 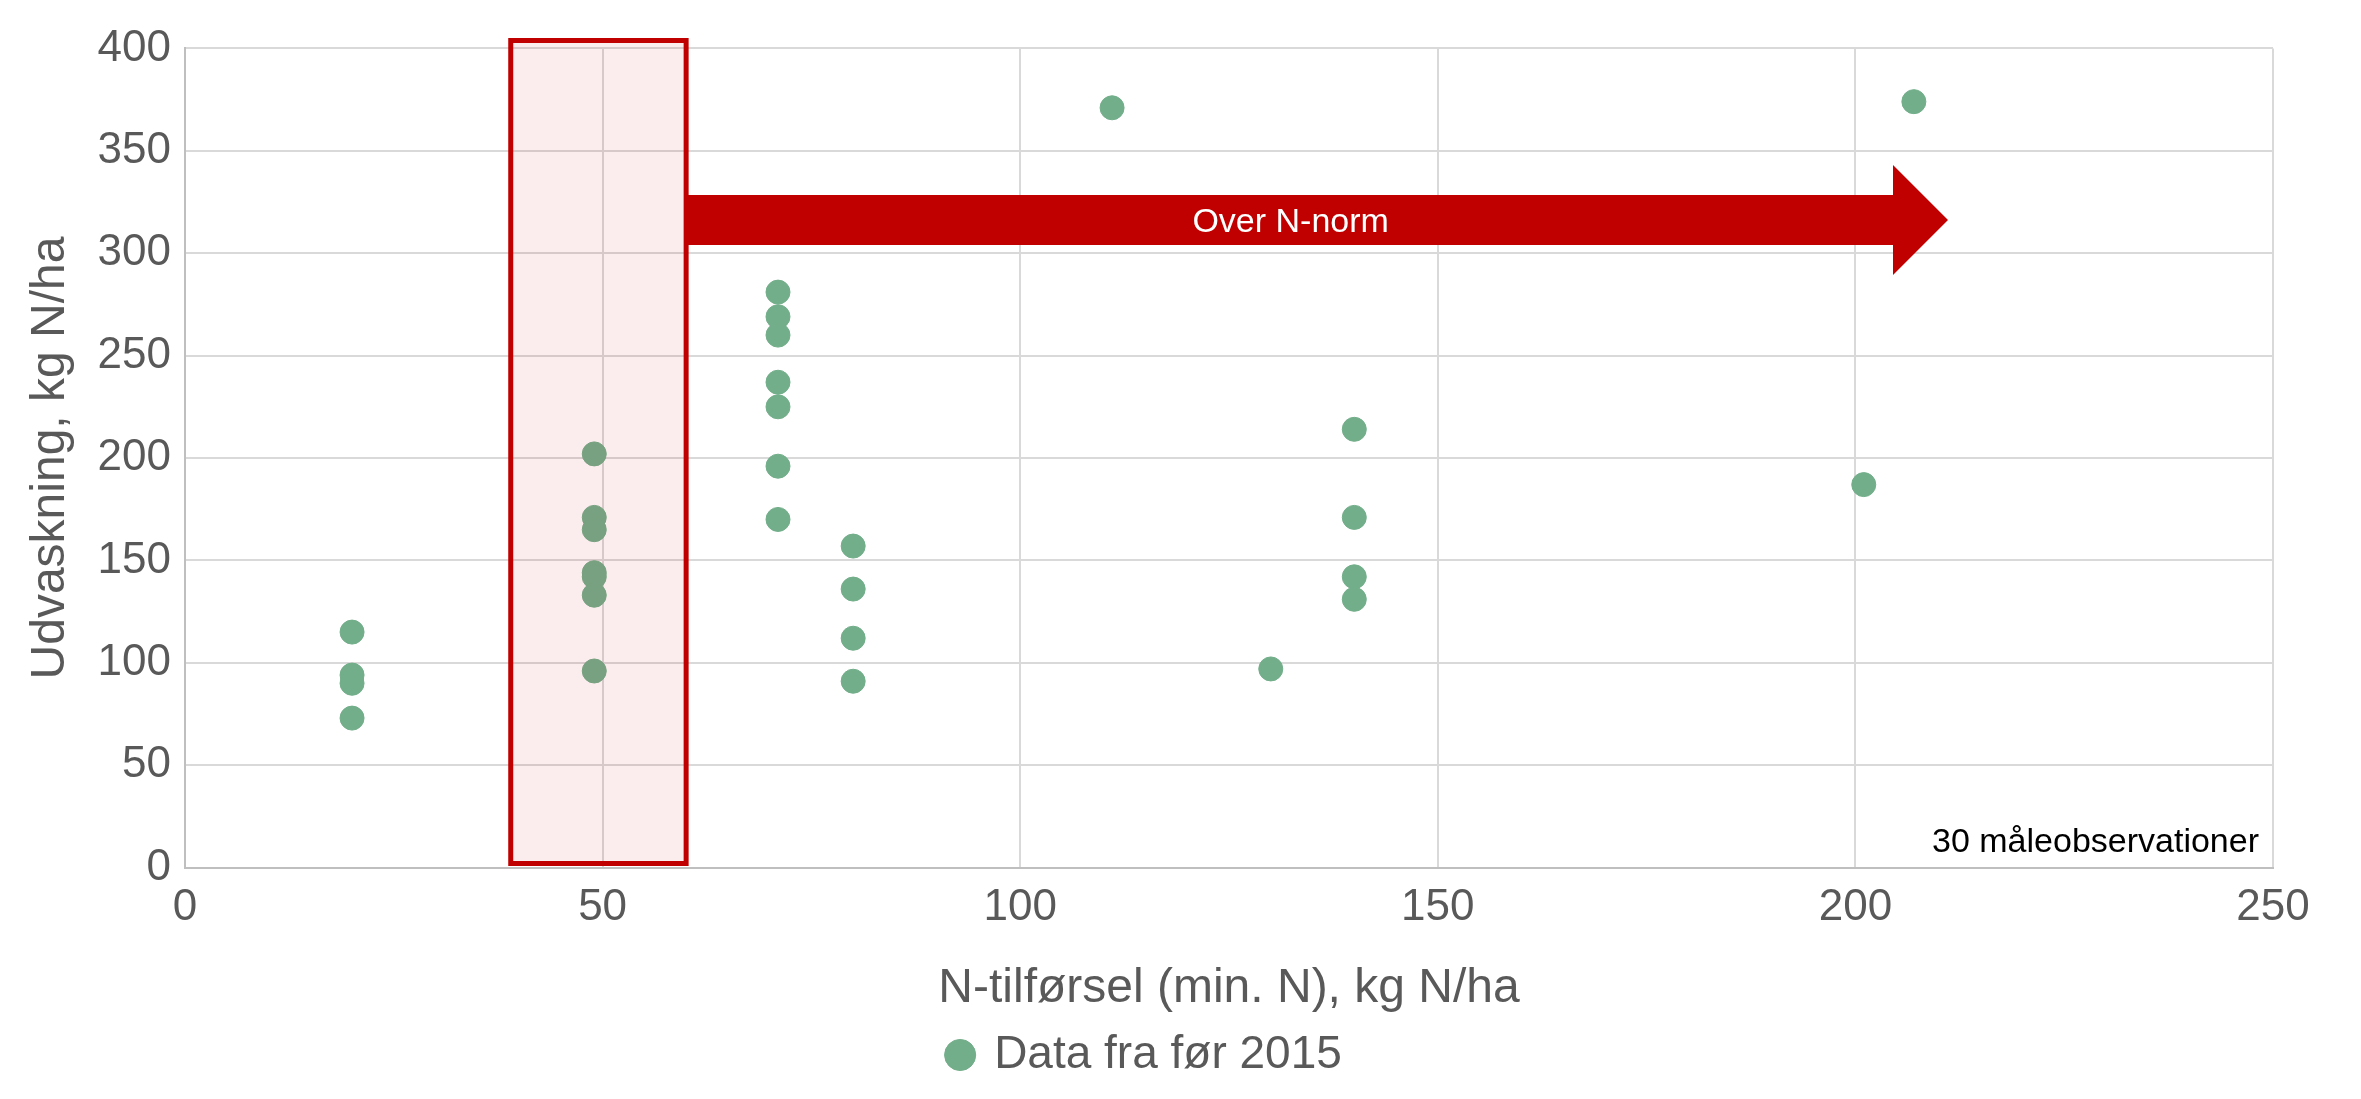 I want to click on y-tick-label: 100, so click(x=134, y=659).